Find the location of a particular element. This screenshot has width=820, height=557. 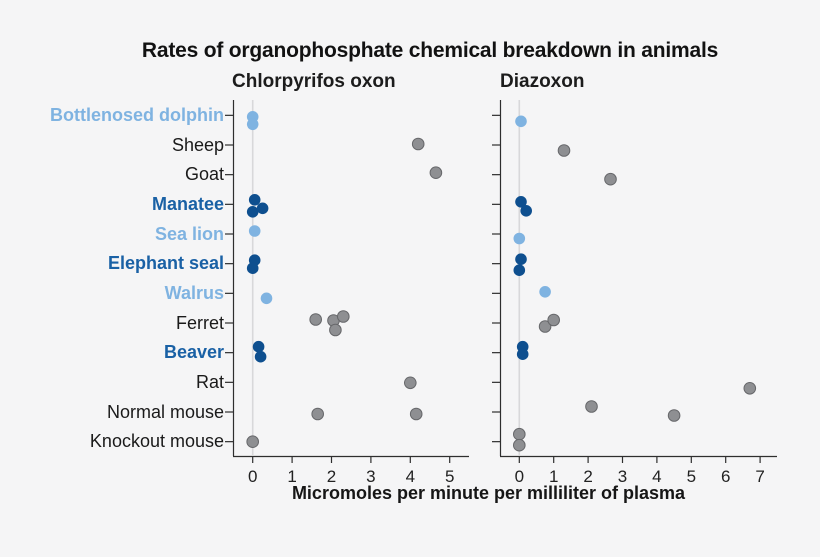

row-label-ferret: Ferret is located at coordinates (199, 322).